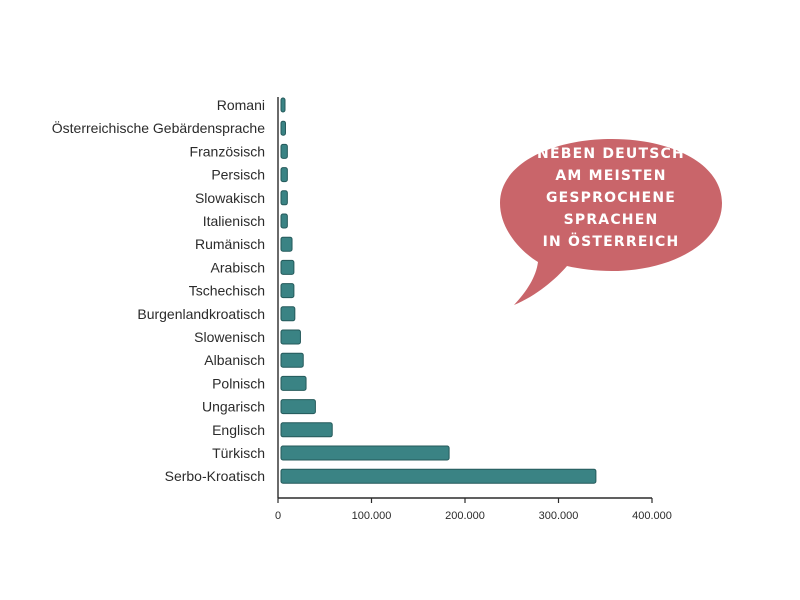 This screenshot has height=600, width=800. Describe the element at coordinates (238, 267) in the screenshot. I see `category-label: Arabisch` at that location.